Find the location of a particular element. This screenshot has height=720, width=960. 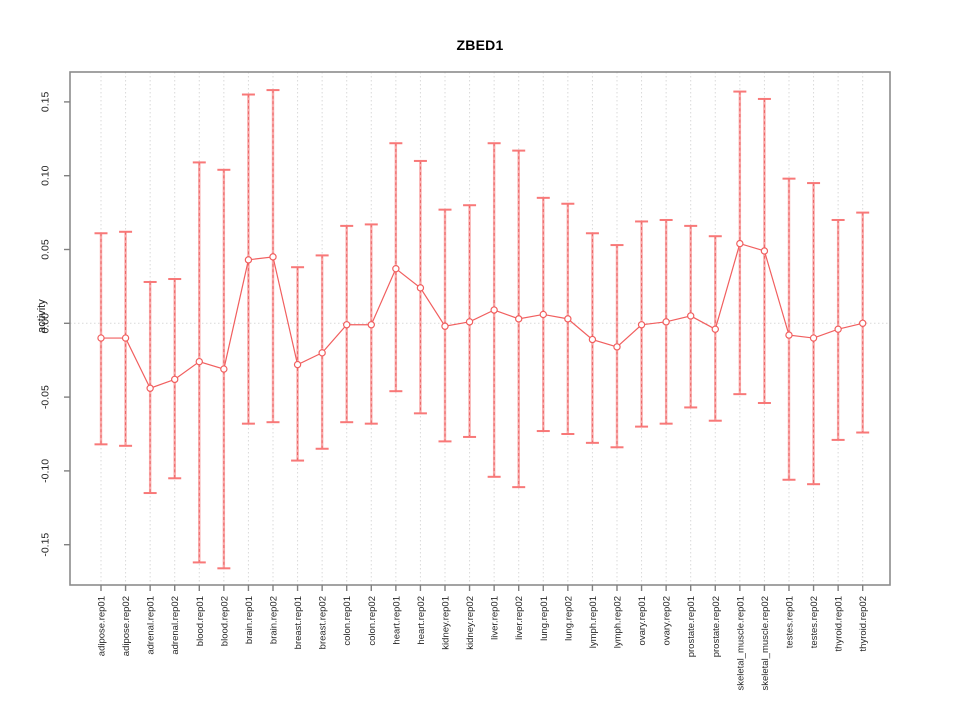

x-category-label: prostate.rep01 is located at coordinates (691, 626).